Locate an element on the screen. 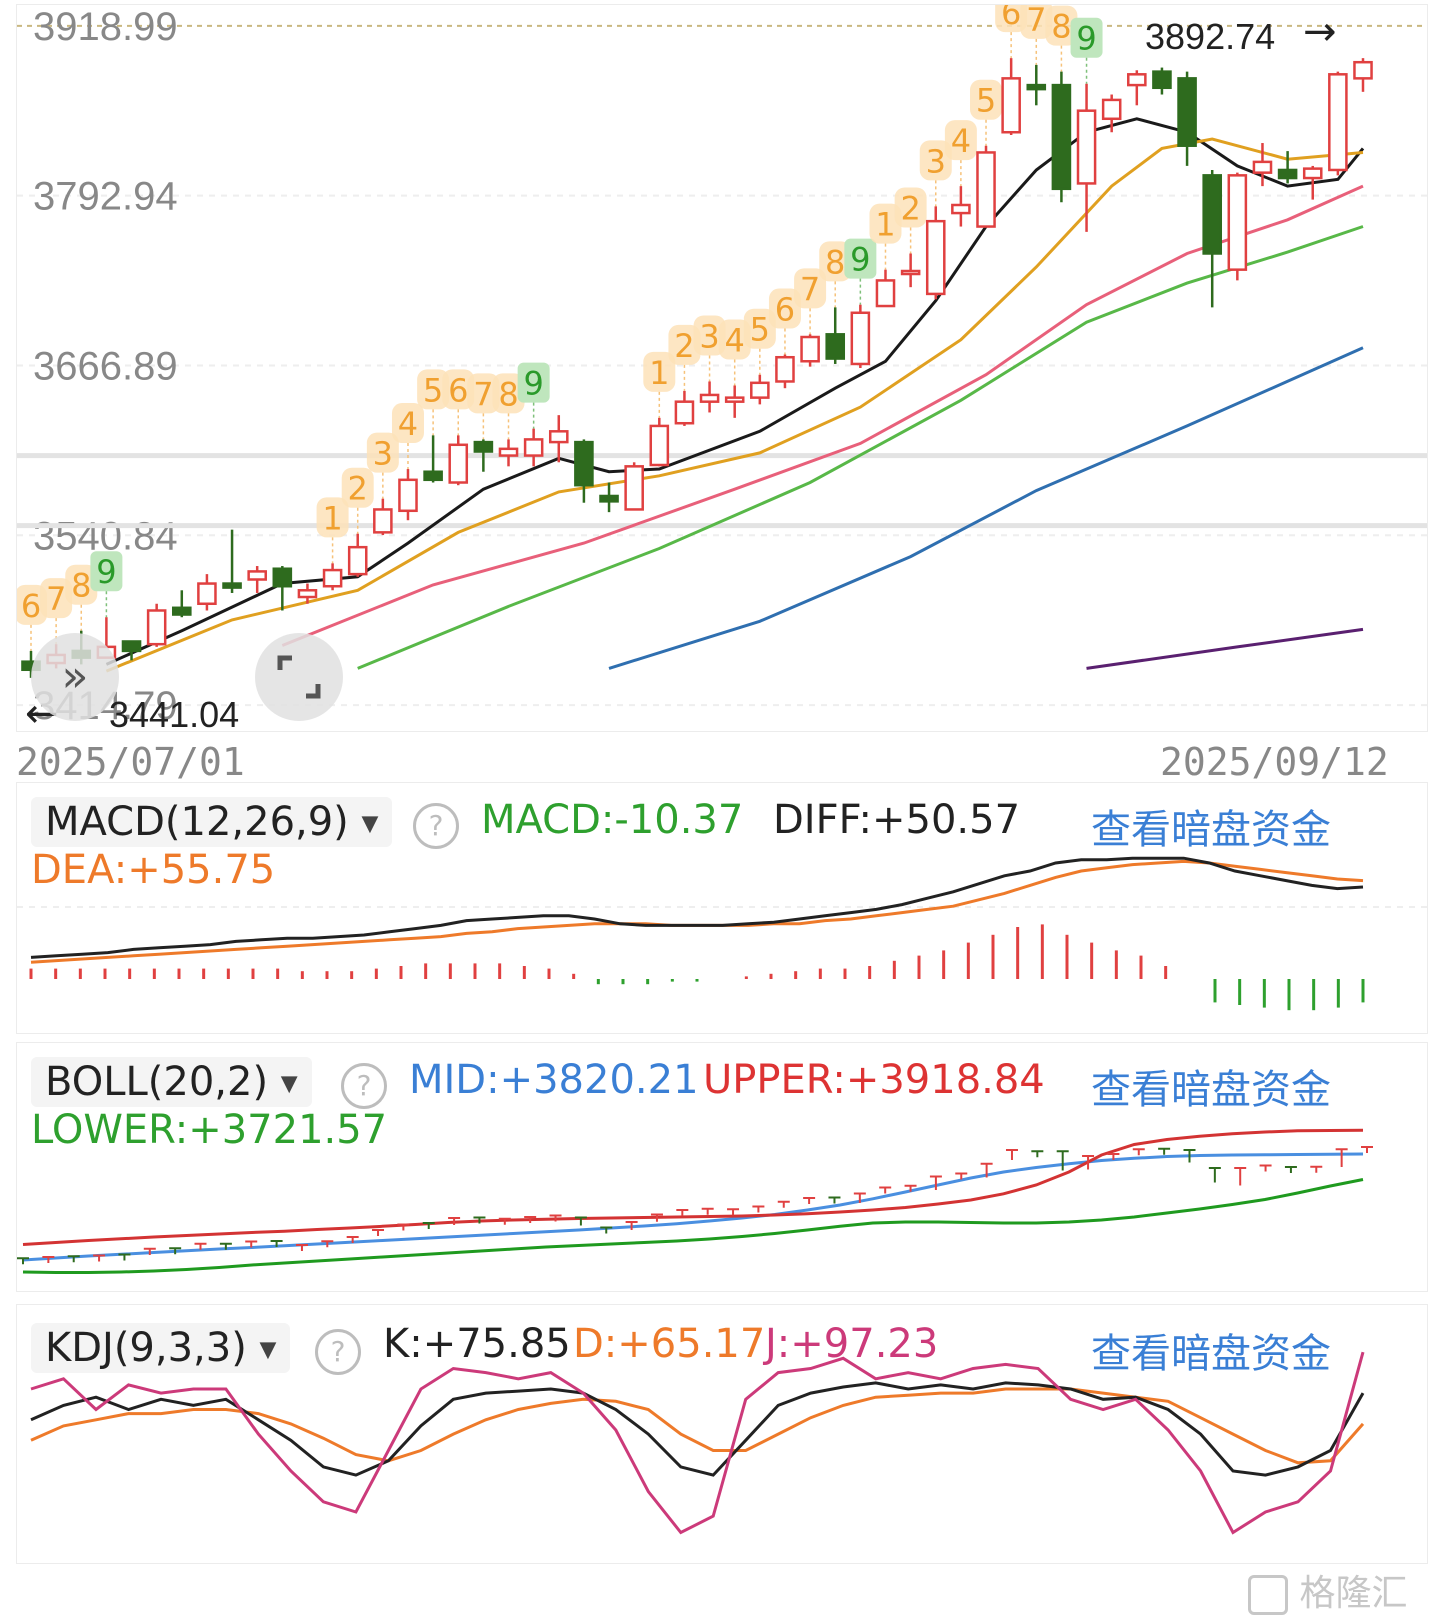 This screenshot has width=1440, height=1619. kdj-d-value: D:+65.17 is located at coordinates (669, 1344).